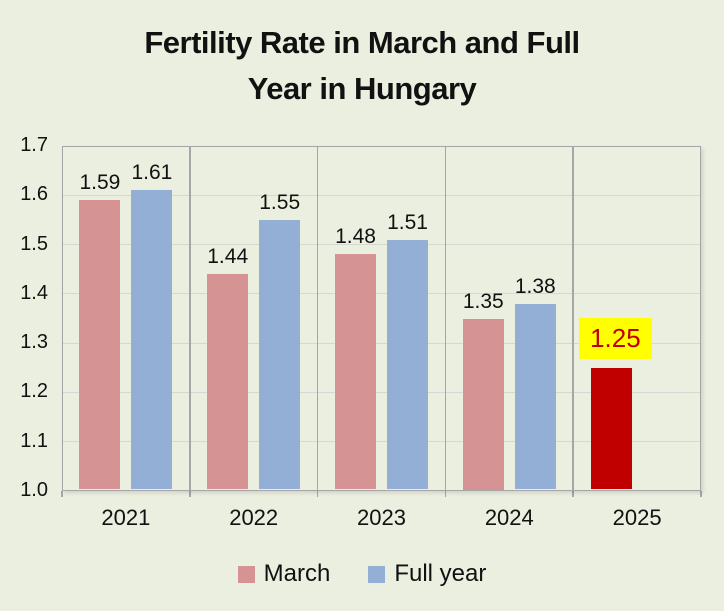  Describe the element at coordinates (407, 364) in the screenshot. I see `bar-full-year-2023` at that location.